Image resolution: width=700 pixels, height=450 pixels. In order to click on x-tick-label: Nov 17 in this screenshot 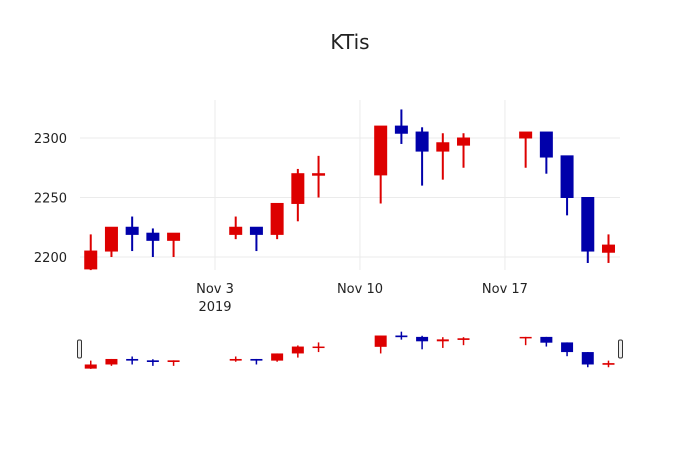, I will do `click(505, 289)`.